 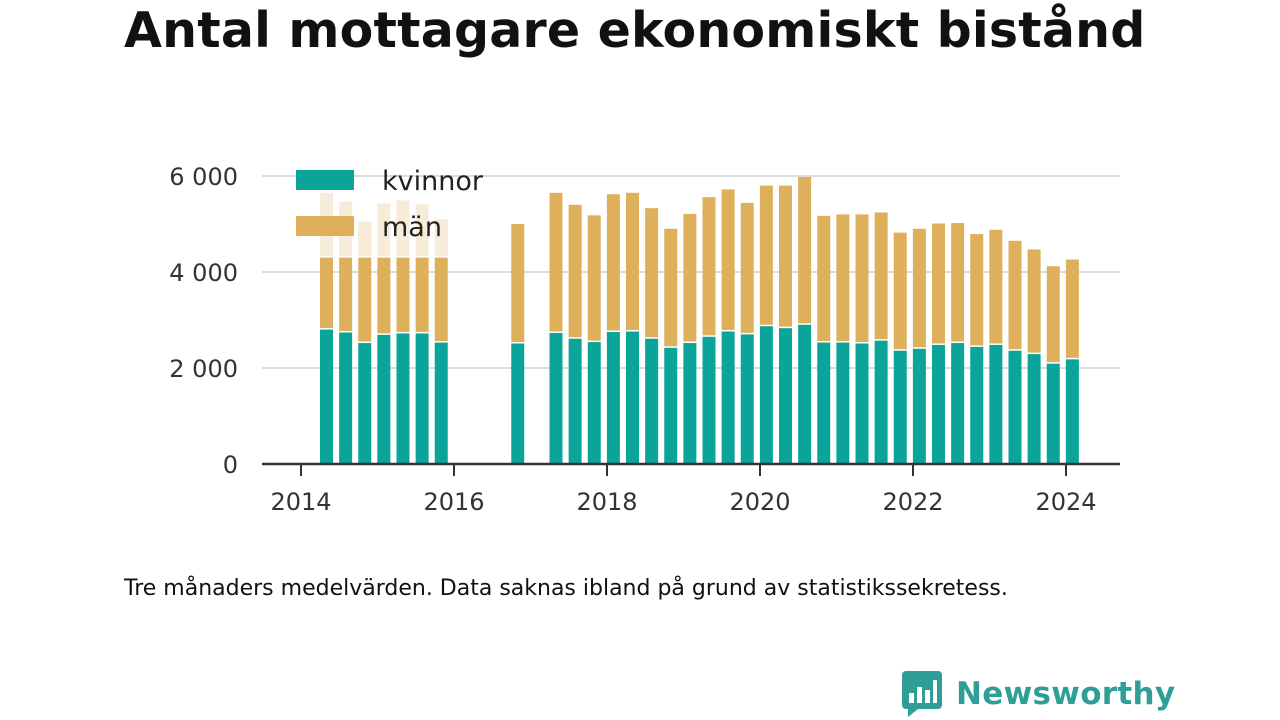 I want to click on legend-label-kvinnor: kvinnor, so click(x=433, y=181).